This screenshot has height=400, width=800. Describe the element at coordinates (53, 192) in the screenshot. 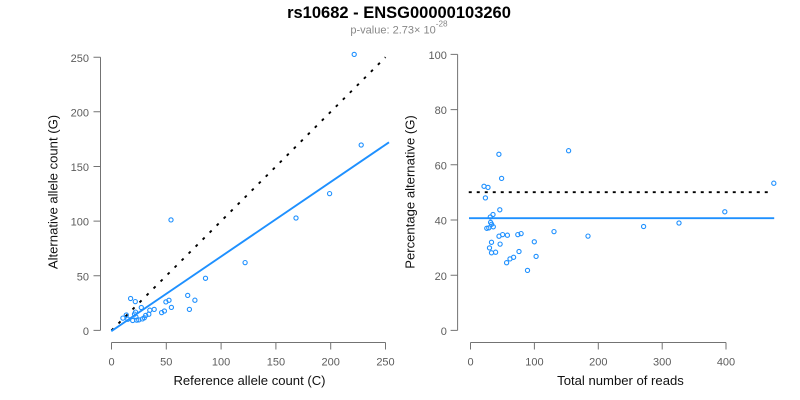

I see `svg-text: Alternative allele count (G)` at that location.